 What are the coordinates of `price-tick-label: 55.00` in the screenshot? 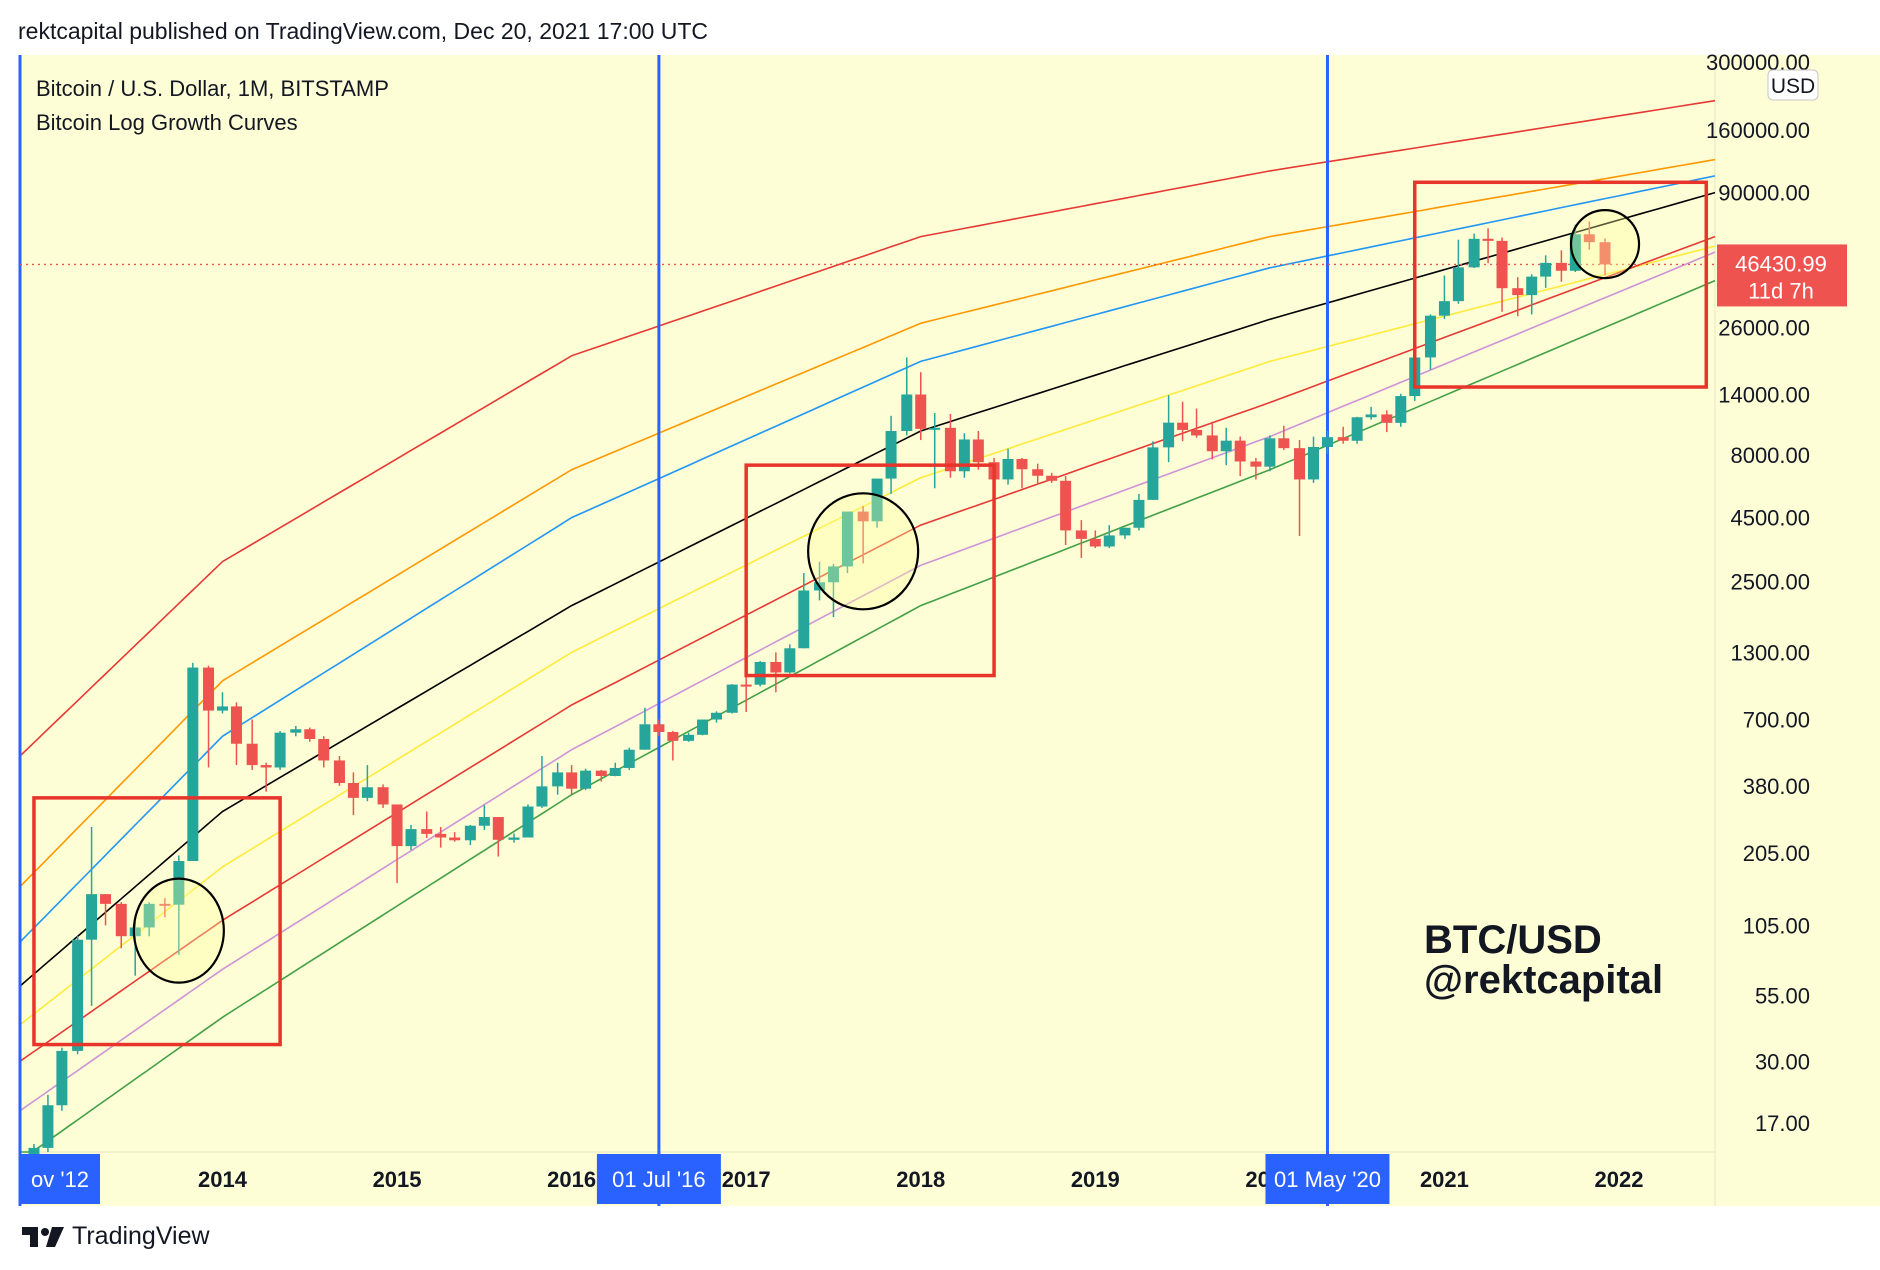 It's located at (1782, 996).